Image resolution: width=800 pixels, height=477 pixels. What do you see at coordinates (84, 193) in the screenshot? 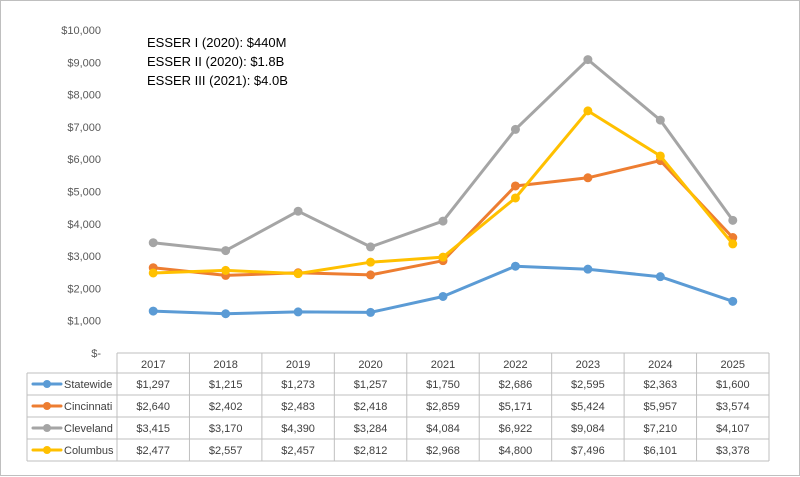
I see `y-tick-label: $5,000` at bounding box center [84, 193].